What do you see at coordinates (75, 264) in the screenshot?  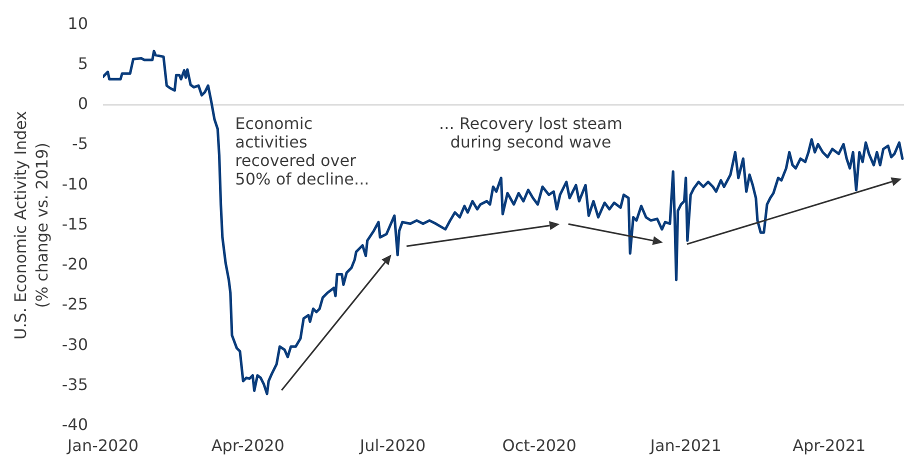 I see `y-tick-label: -20` at bounding box center [75, 264].